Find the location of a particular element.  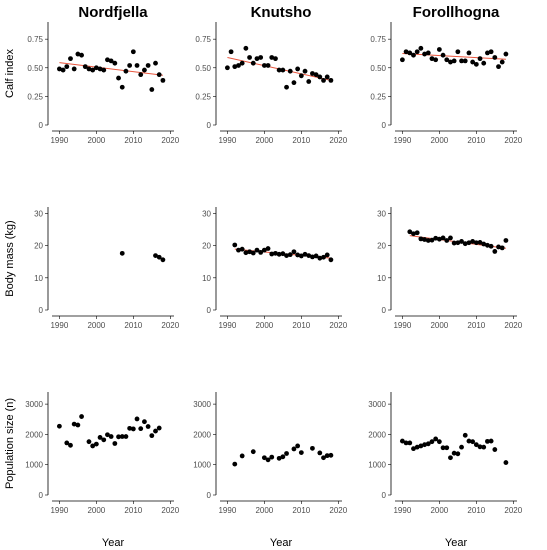

y-tick-label: 30 is located at coordinates (38, 213).